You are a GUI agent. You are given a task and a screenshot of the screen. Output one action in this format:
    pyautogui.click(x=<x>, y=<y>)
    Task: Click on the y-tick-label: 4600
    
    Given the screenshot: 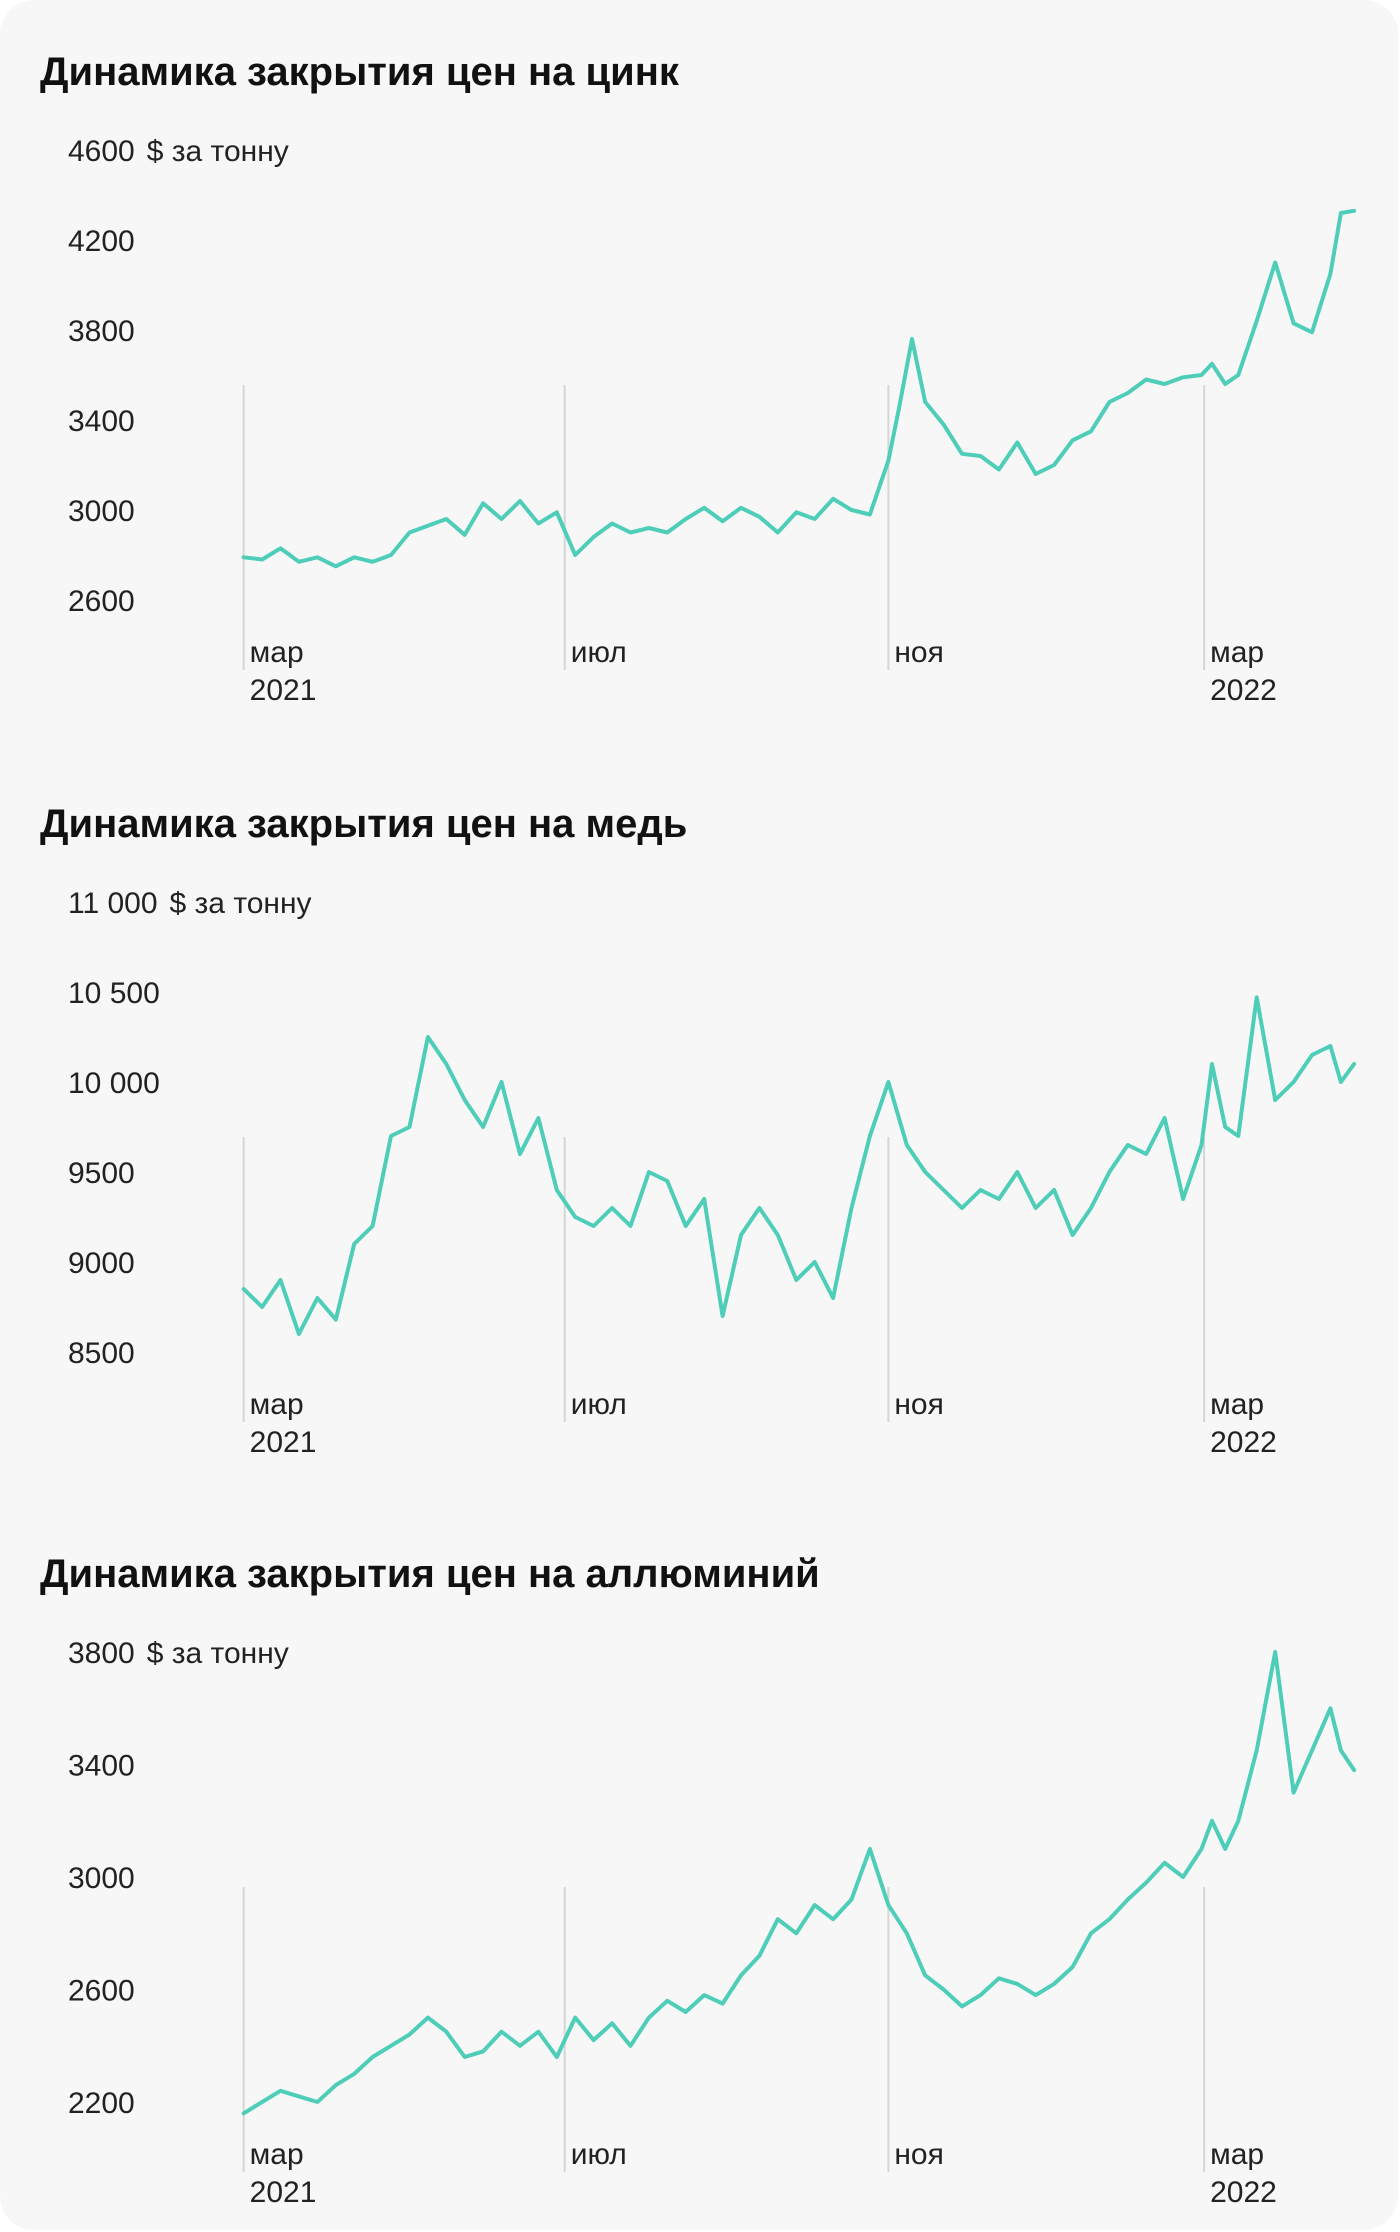 What is the action you would take?
    pyautogui.click(x=101, y=151)
    